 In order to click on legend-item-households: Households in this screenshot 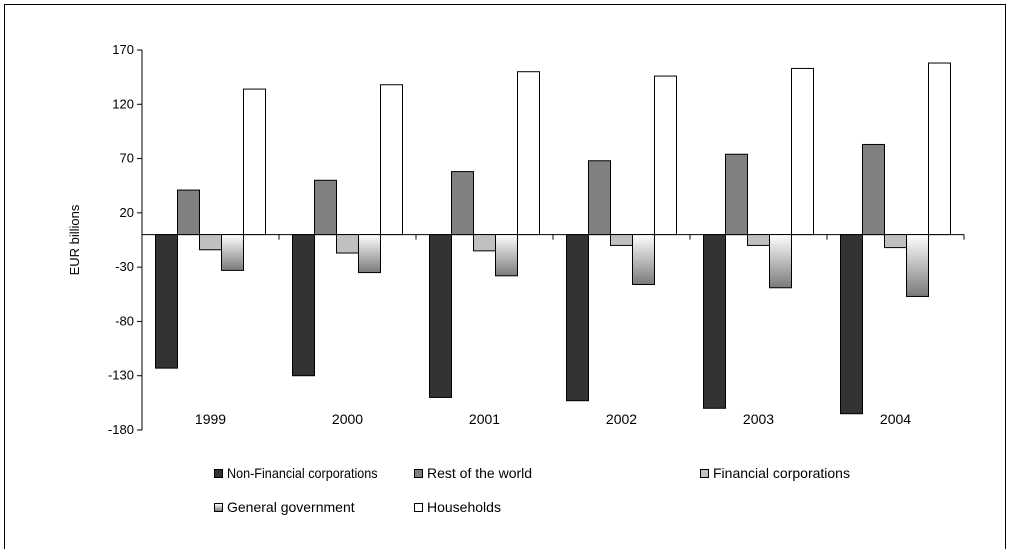, I will do `click(457, 507)`.